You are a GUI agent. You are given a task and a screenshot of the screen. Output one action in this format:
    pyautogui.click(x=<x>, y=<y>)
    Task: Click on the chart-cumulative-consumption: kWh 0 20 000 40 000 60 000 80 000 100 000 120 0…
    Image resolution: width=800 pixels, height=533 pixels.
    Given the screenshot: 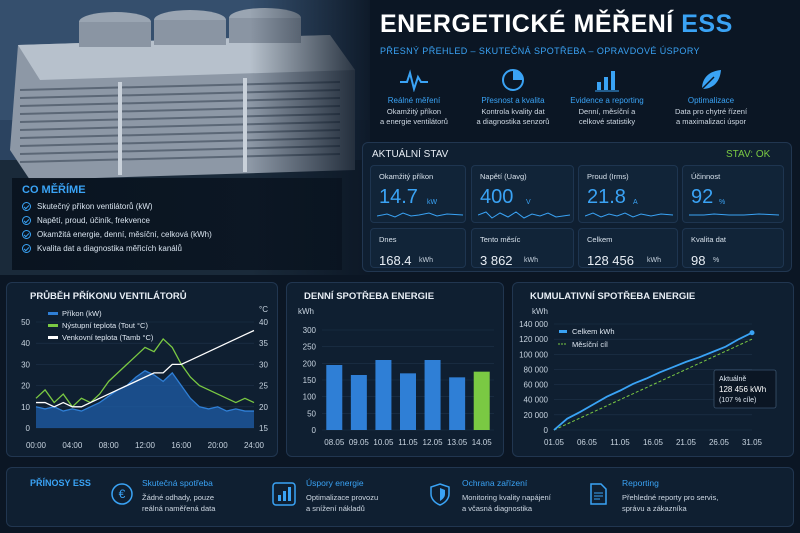 What is the action you would take?
    pyautogui.click(x=648, y=377)
    